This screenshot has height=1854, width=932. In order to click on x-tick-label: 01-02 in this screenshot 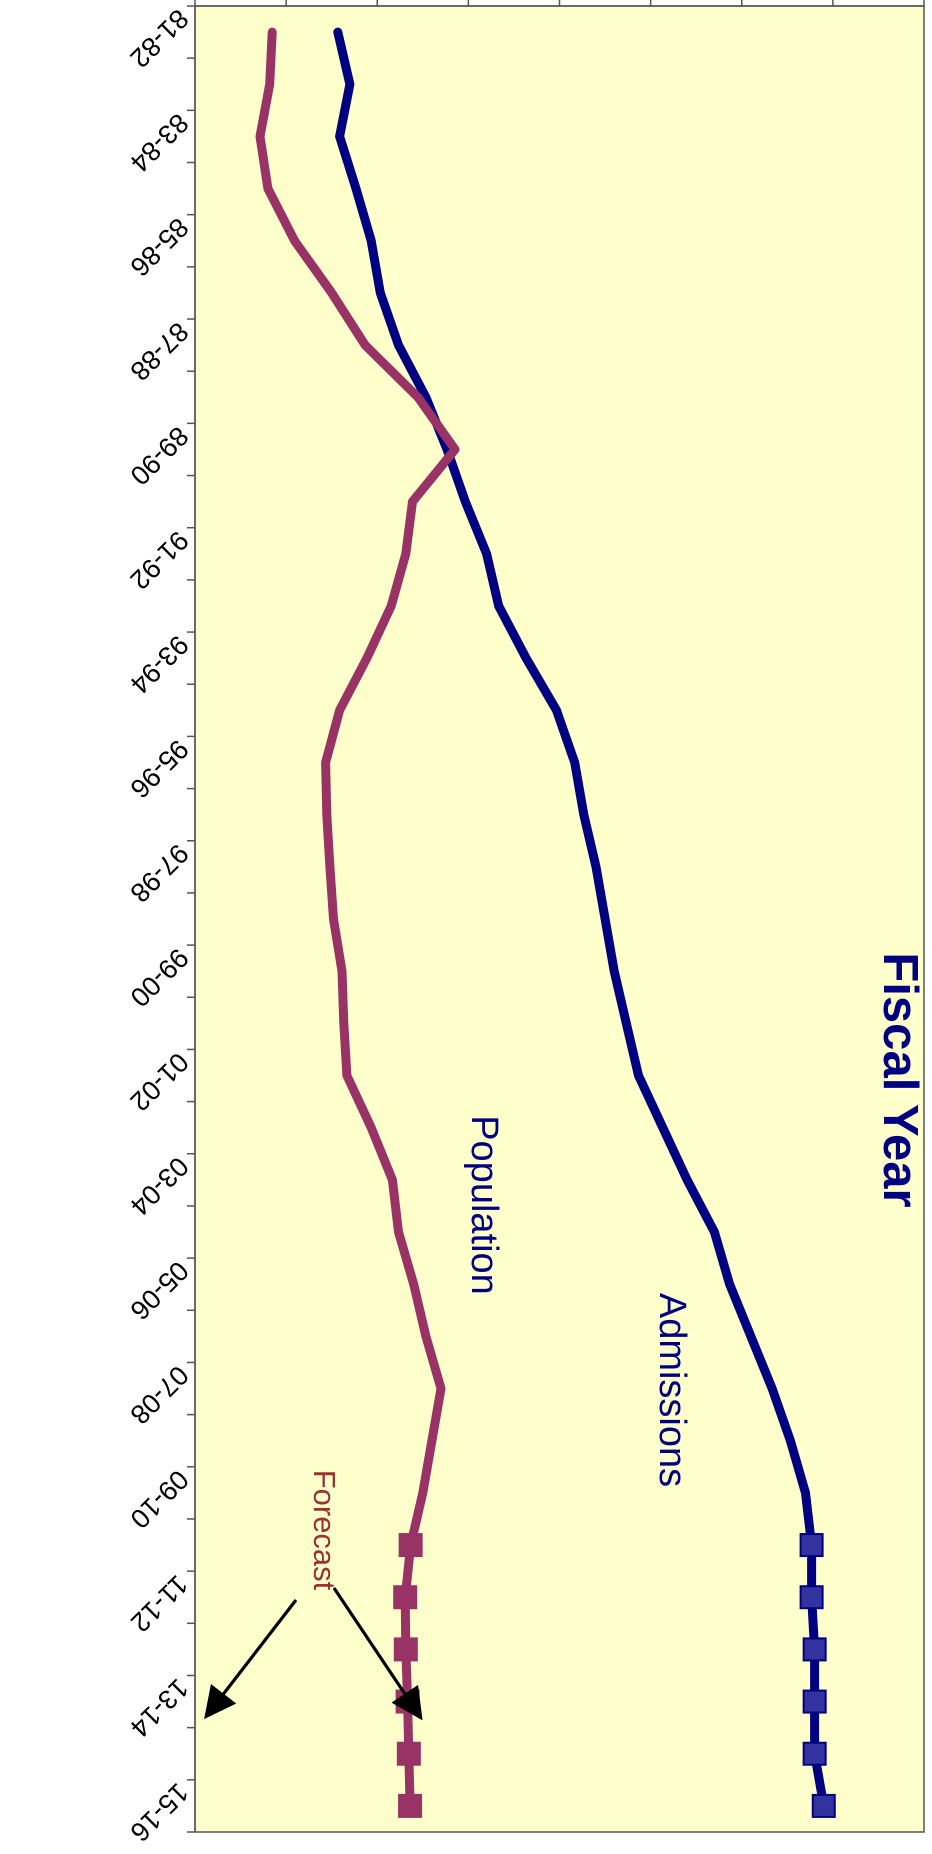, I will do `click(159, 1082)`.